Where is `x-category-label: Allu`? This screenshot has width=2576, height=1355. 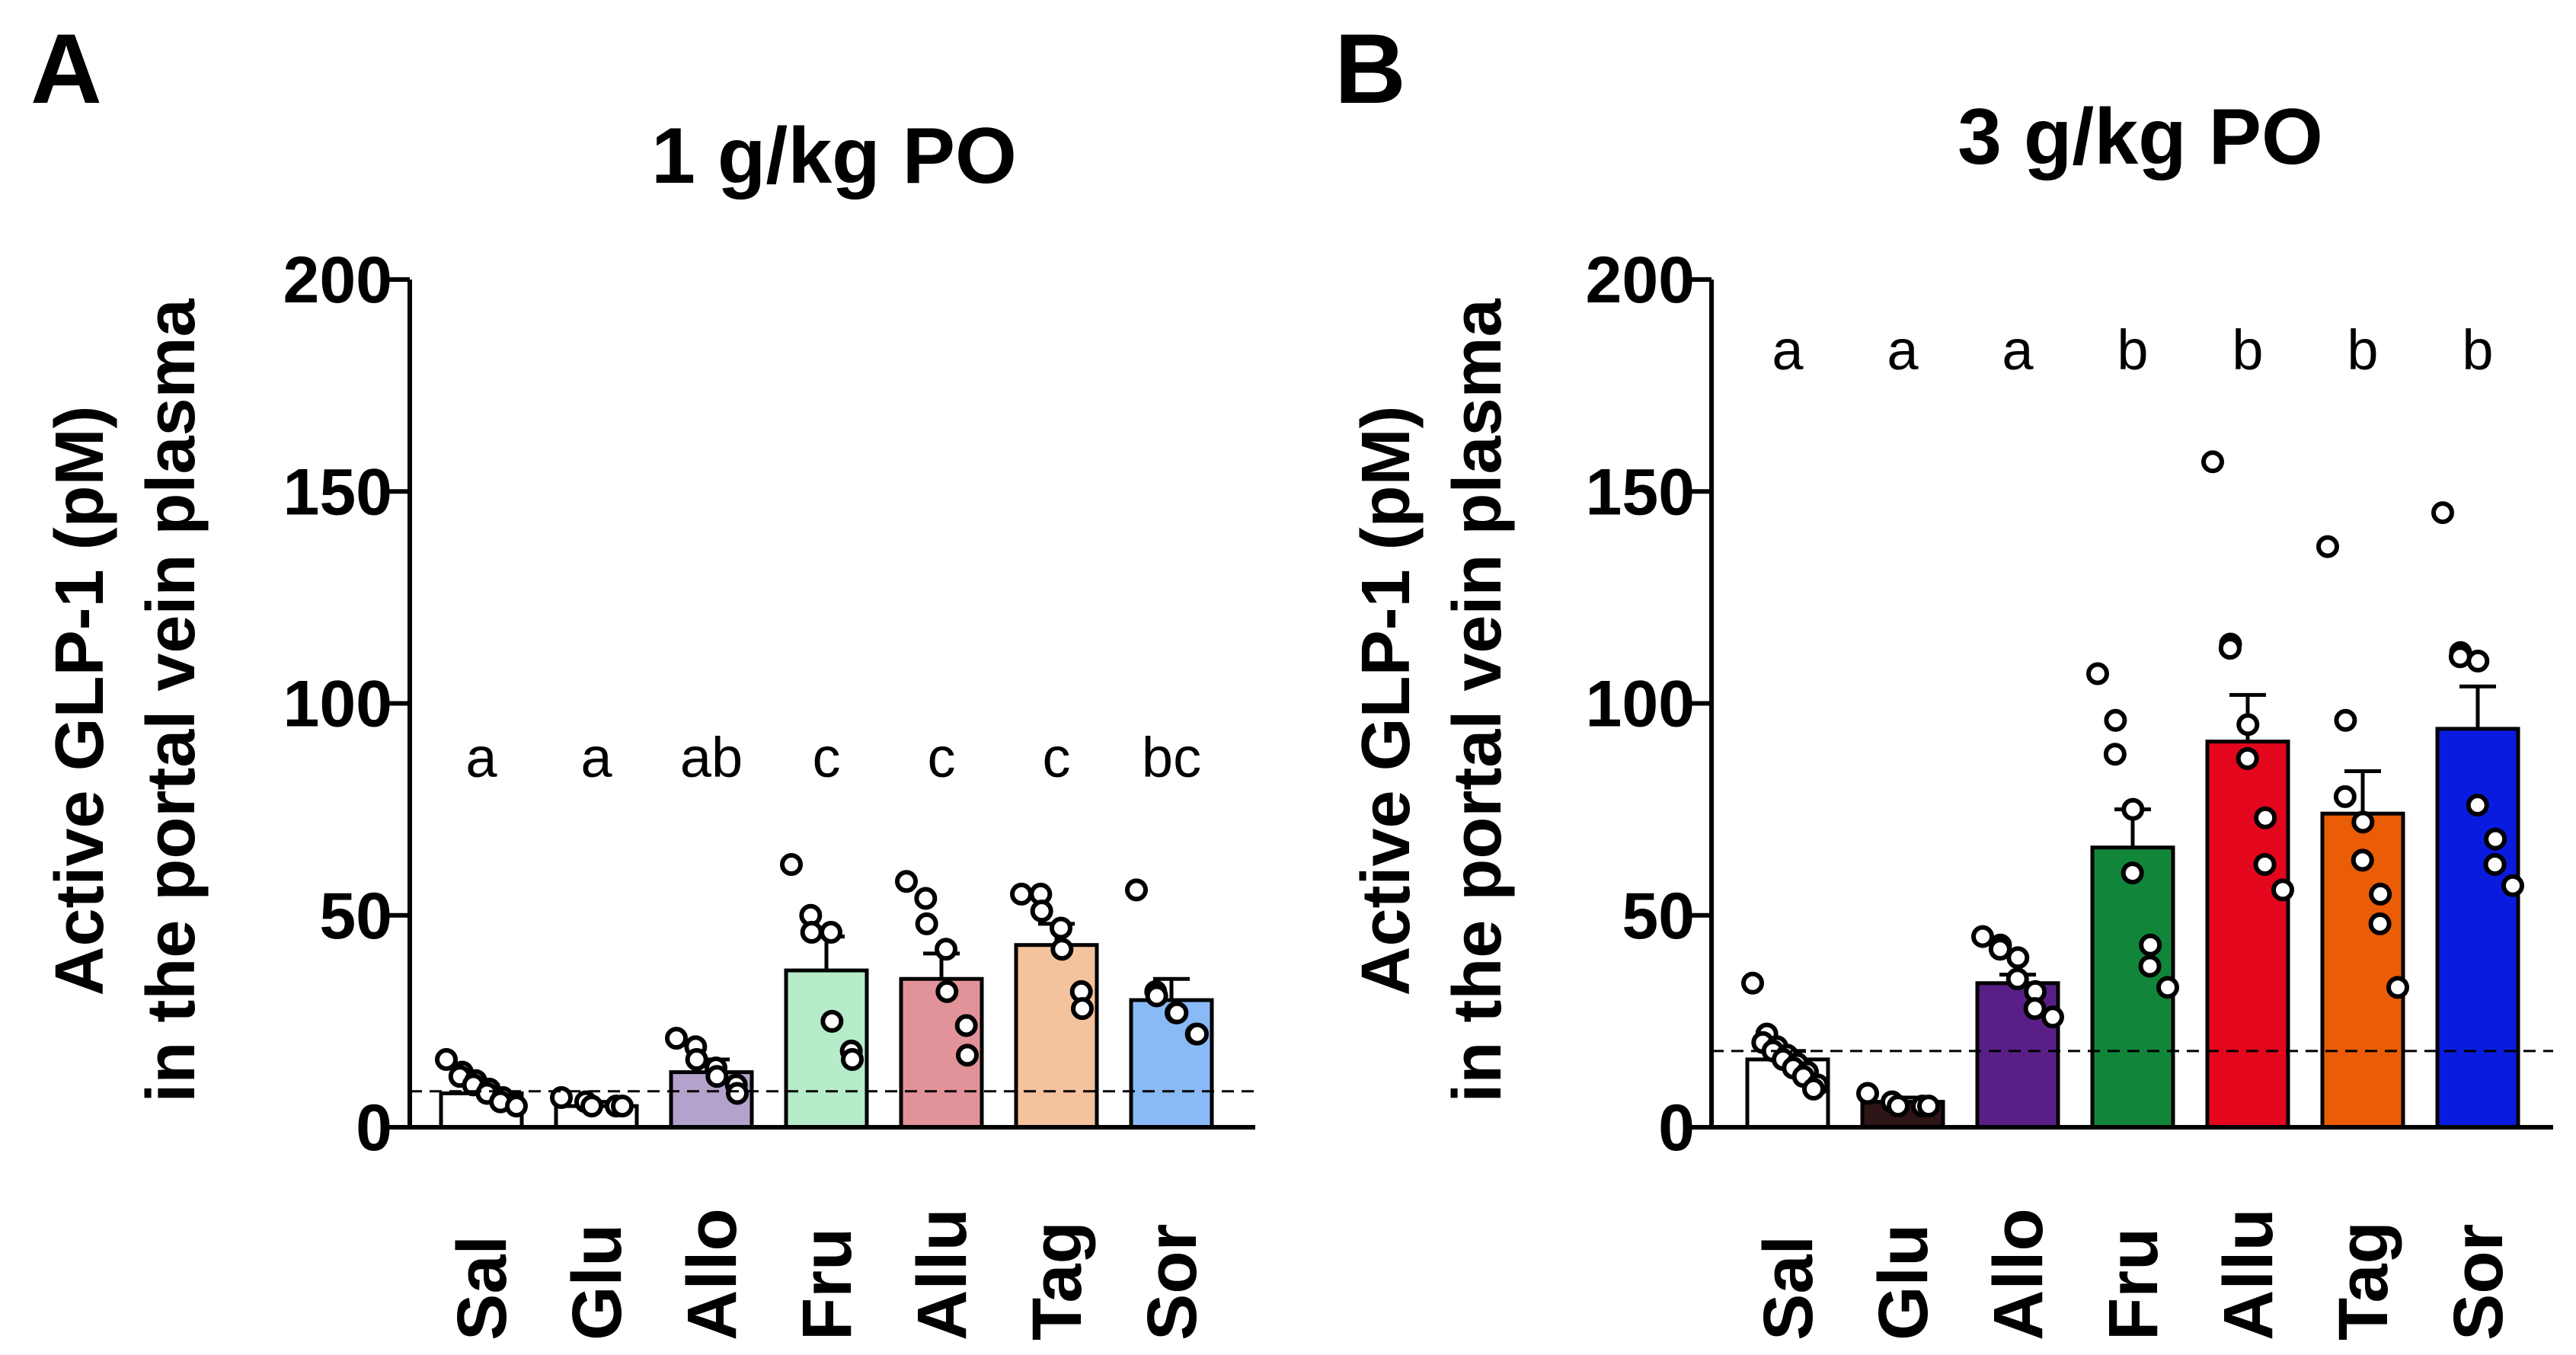 x-category-label: Allu is located at coordinates (942, 1274).